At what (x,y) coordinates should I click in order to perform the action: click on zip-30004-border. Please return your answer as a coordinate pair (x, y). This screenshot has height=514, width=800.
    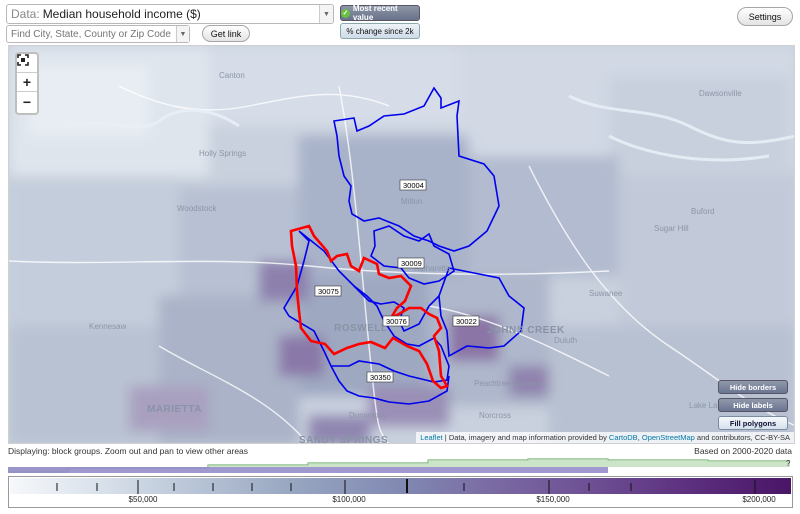
    Looking at the image, I should click on (416, 169).